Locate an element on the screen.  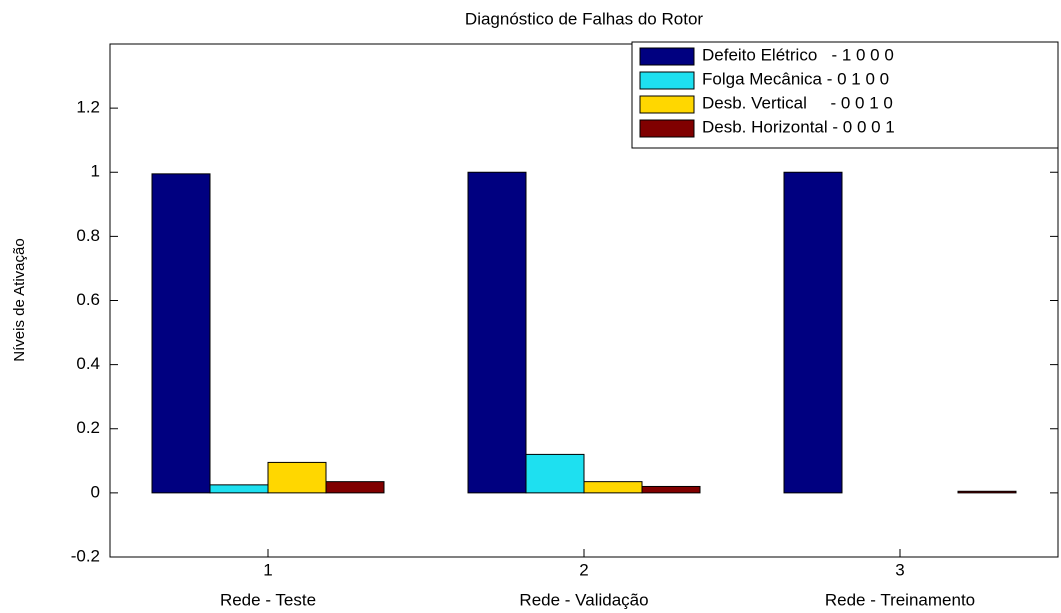
x-category-label: Rede - Teste is located at coordinates (268, 599).